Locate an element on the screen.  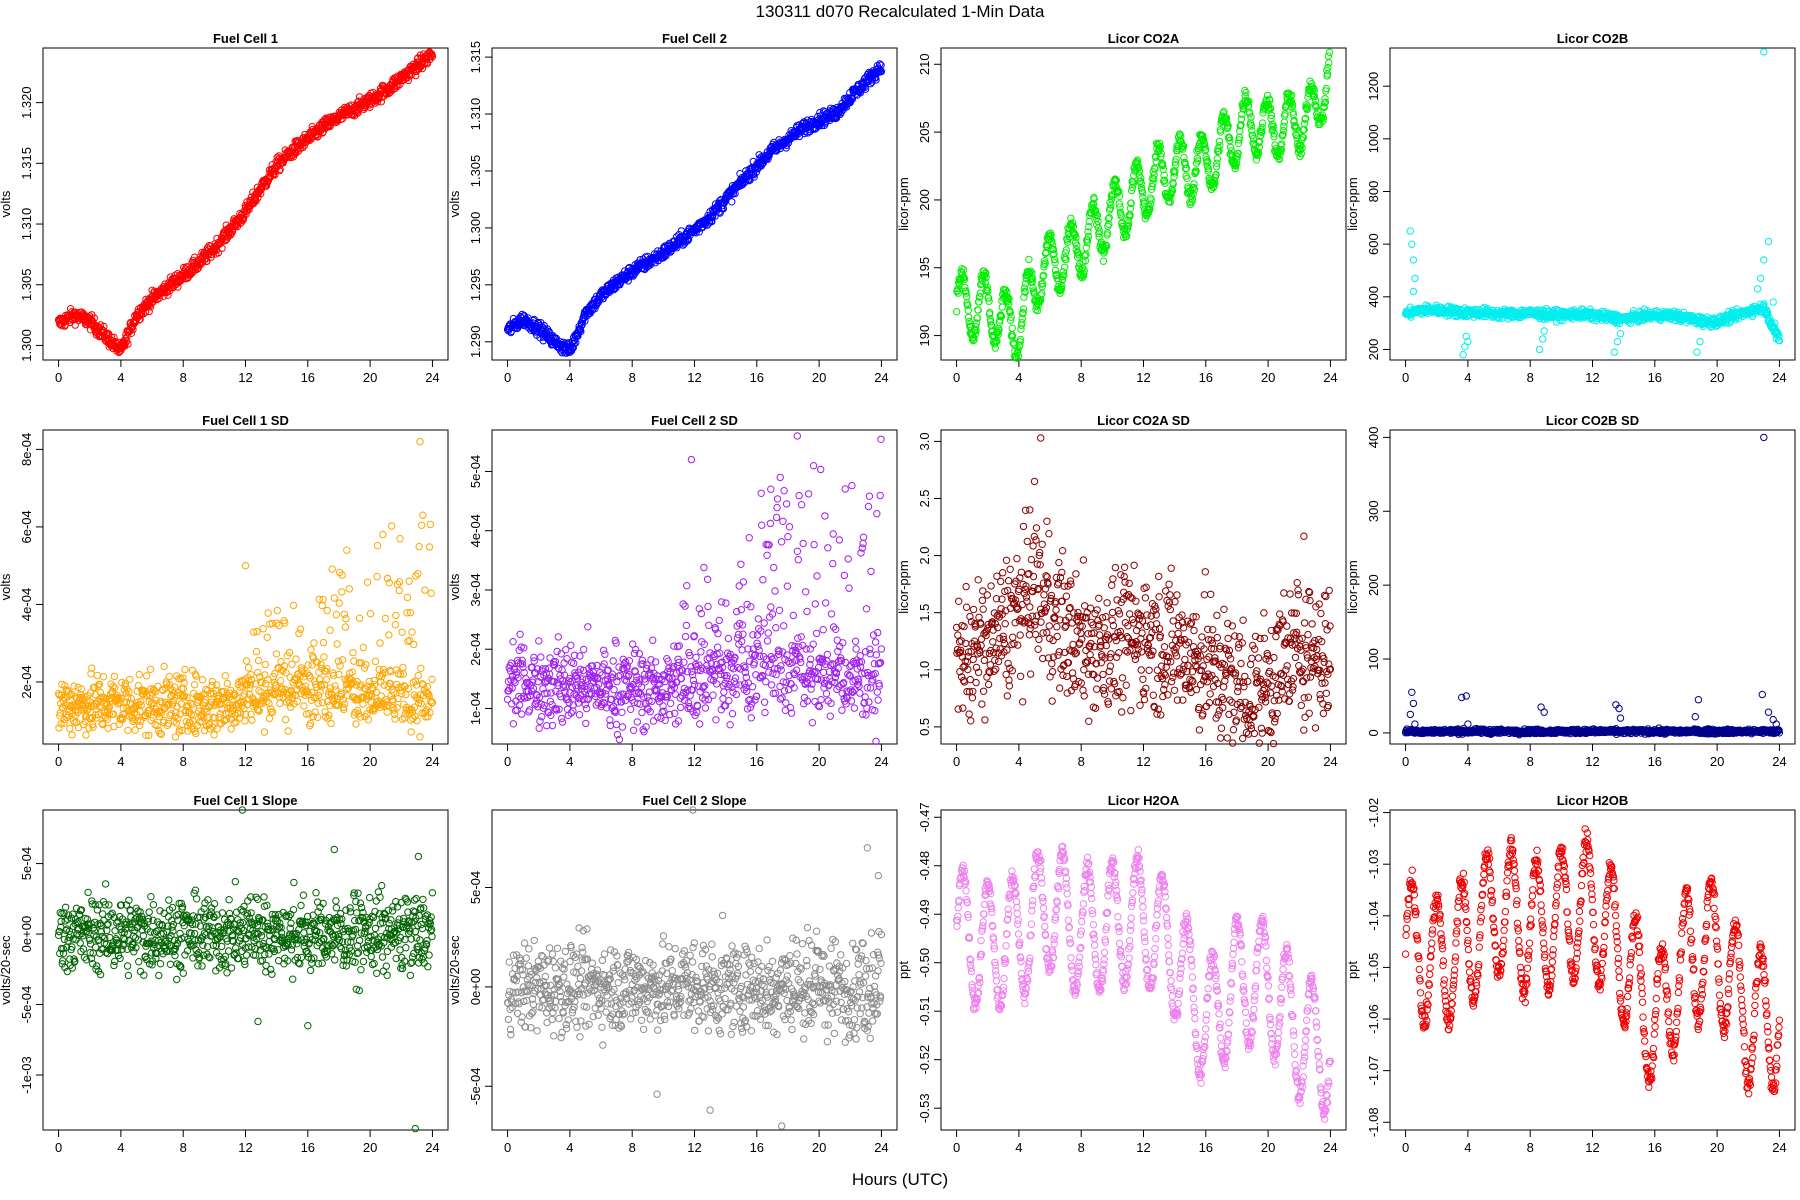
y-tick-label: 1.290 is located at coordinates (475, 342).